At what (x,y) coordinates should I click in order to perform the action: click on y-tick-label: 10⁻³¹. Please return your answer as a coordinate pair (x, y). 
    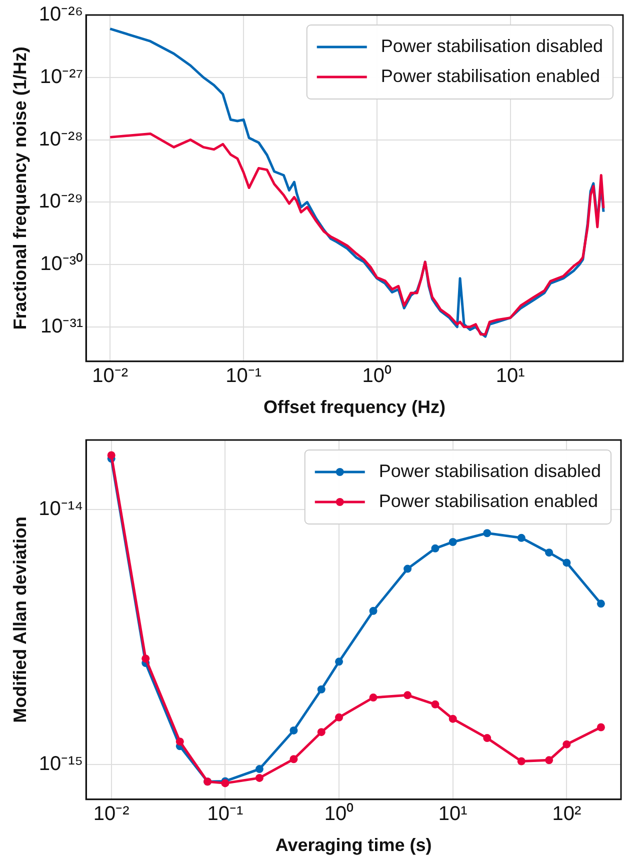
    Looking at the image, I should click on (62, 326).